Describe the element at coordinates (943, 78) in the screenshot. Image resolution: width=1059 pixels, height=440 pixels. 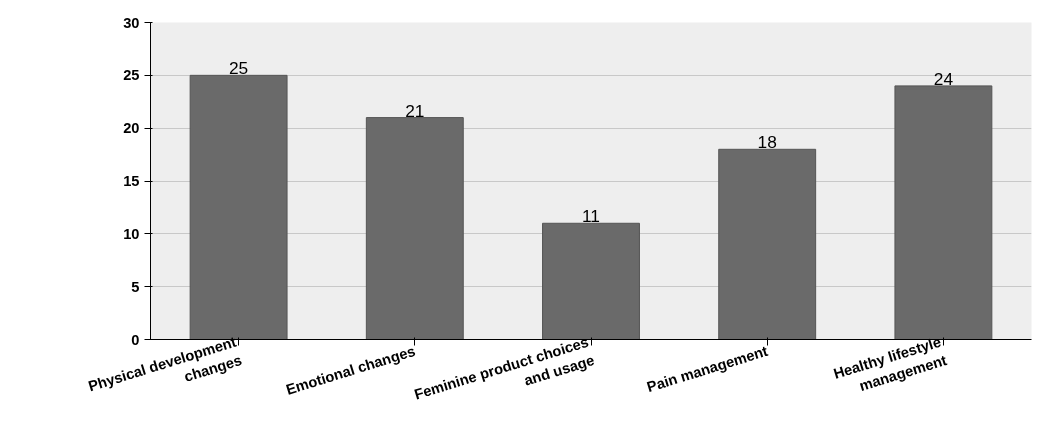
I see `data-label: 24` at that location.